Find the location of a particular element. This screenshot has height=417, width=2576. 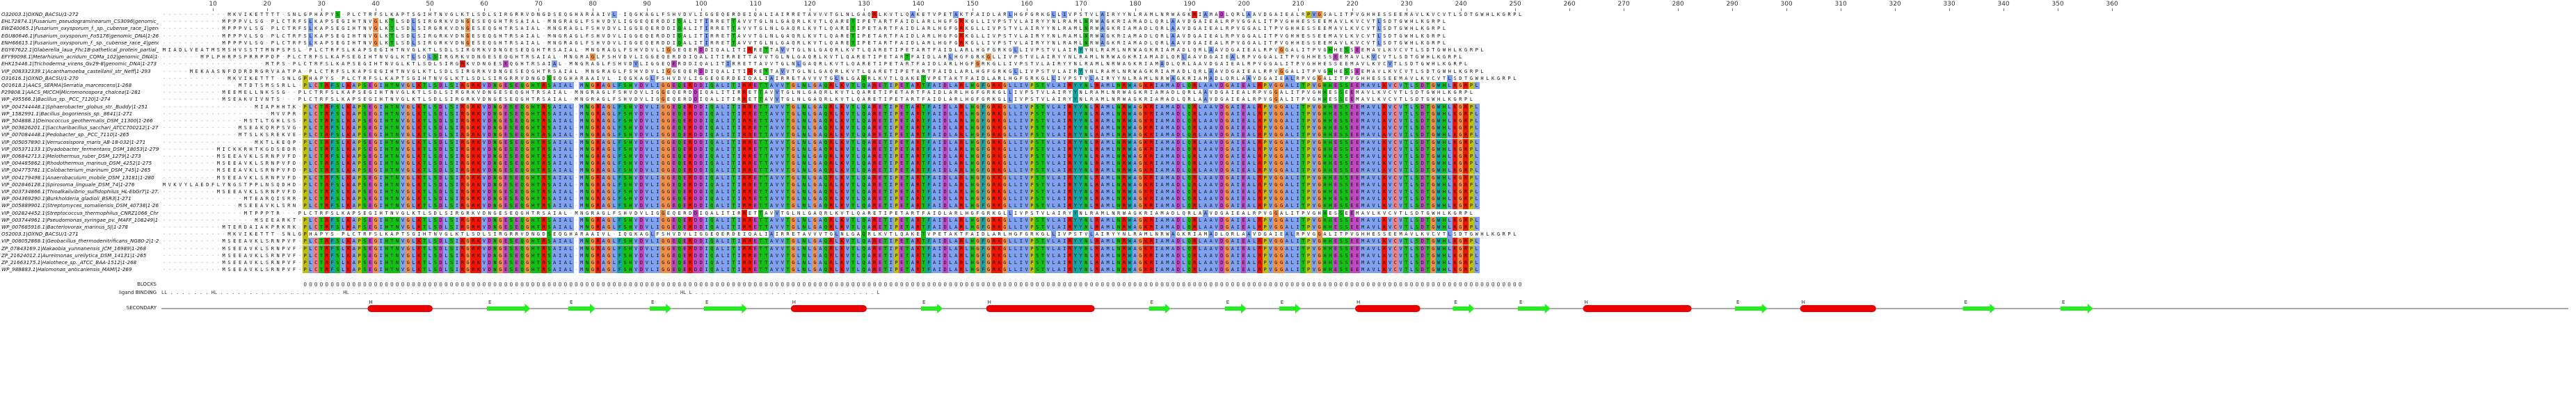

ruler-tick-label: 130 is located at coordinates (864, 4).